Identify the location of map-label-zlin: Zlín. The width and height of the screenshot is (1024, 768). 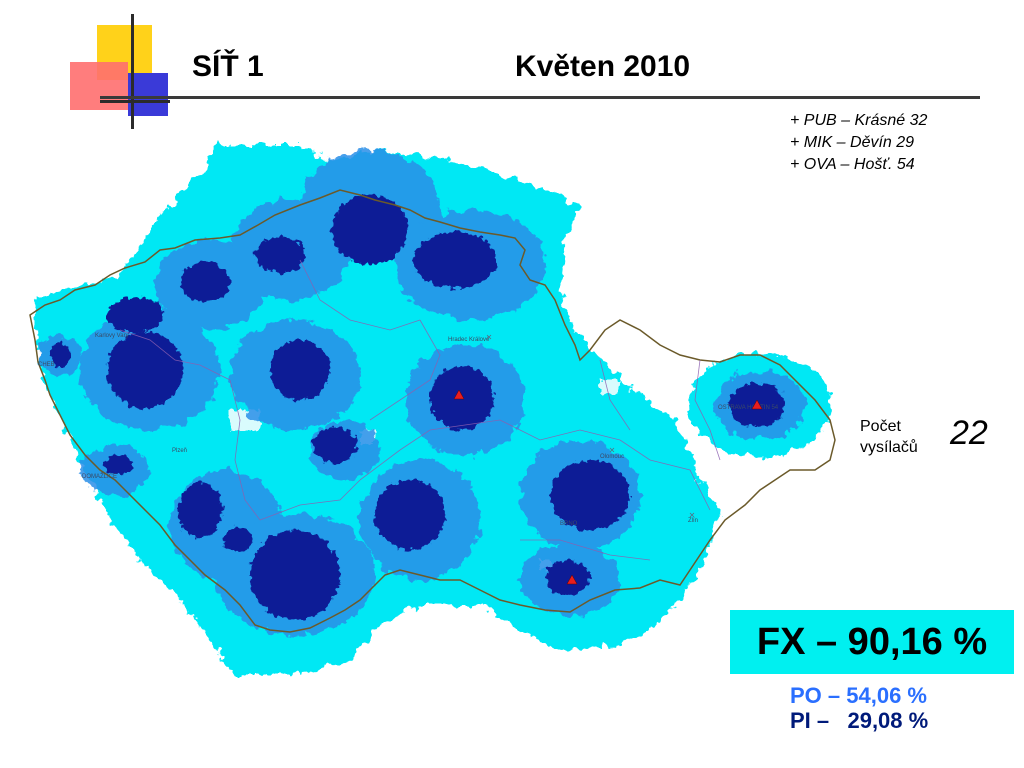
(693, 521).